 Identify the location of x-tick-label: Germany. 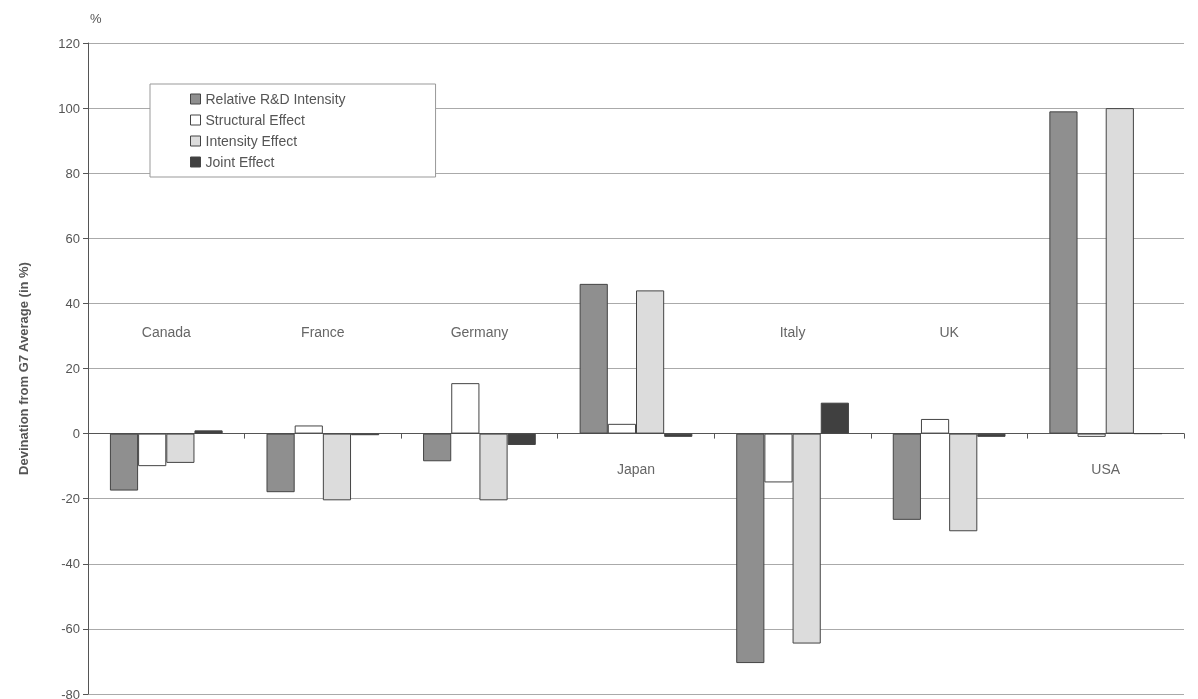
(479, 331).